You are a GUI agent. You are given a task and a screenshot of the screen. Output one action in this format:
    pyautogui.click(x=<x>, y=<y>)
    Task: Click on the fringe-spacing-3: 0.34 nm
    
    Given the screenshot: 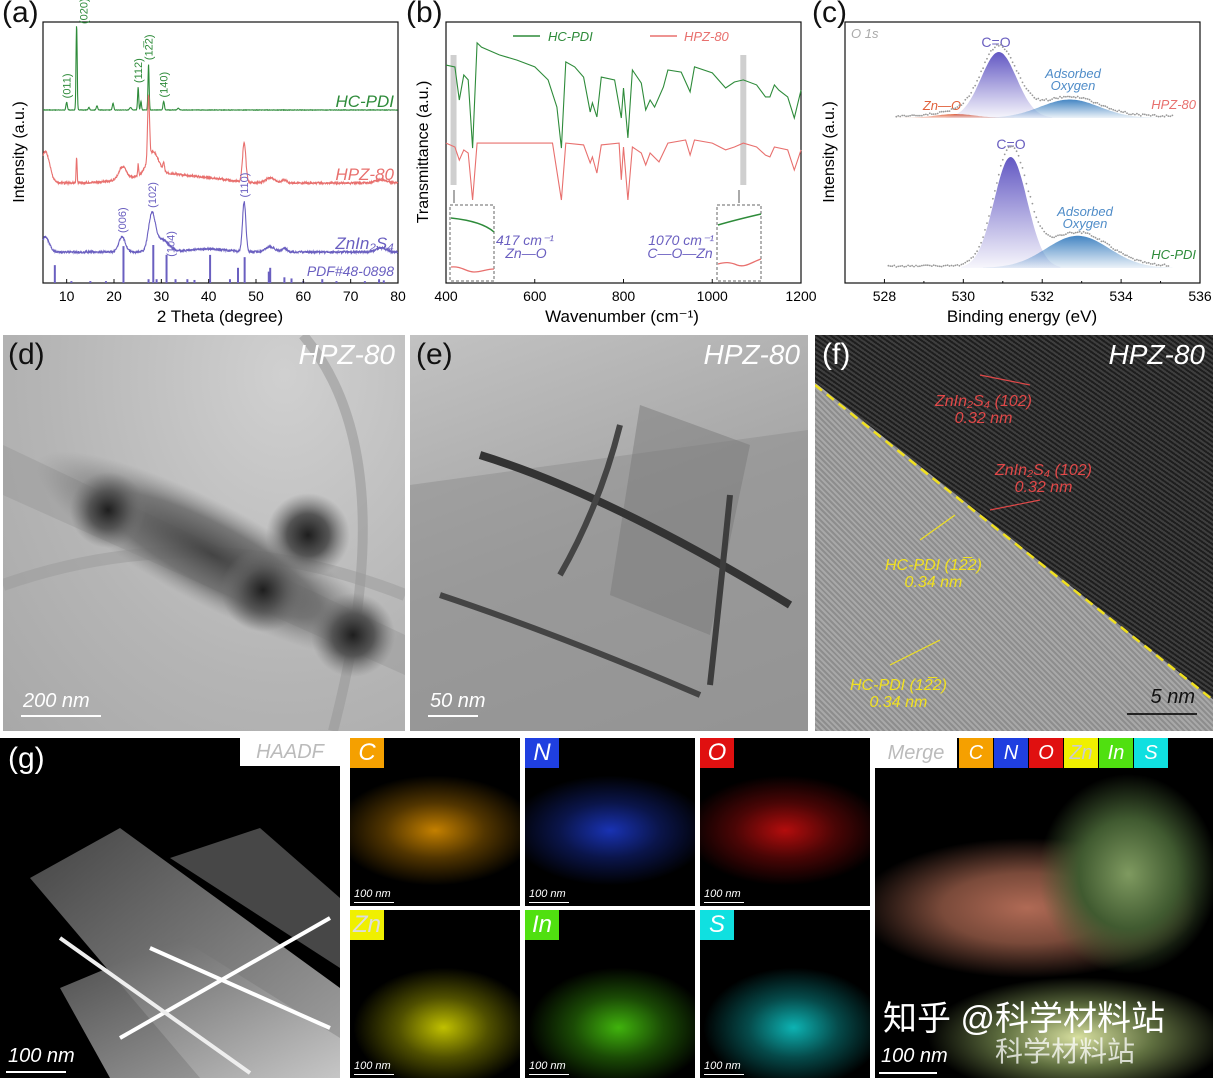 What is the action you would take?
    pyautogui.click(x=933, y=582)
    